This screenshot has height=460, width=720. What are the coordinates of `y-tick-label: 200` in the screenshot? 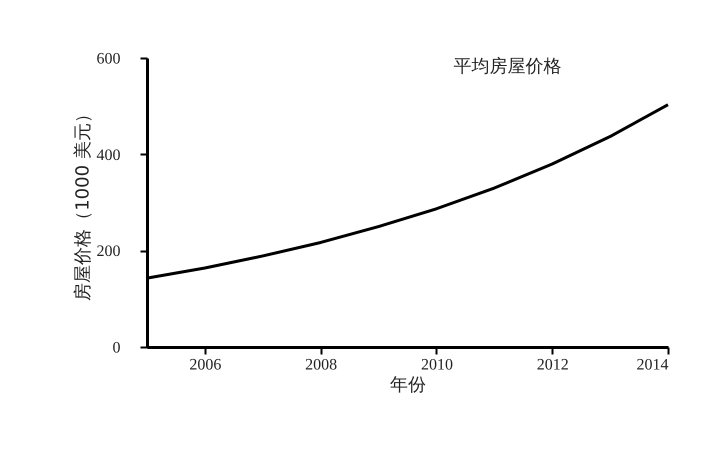 It's located at (108, 251).